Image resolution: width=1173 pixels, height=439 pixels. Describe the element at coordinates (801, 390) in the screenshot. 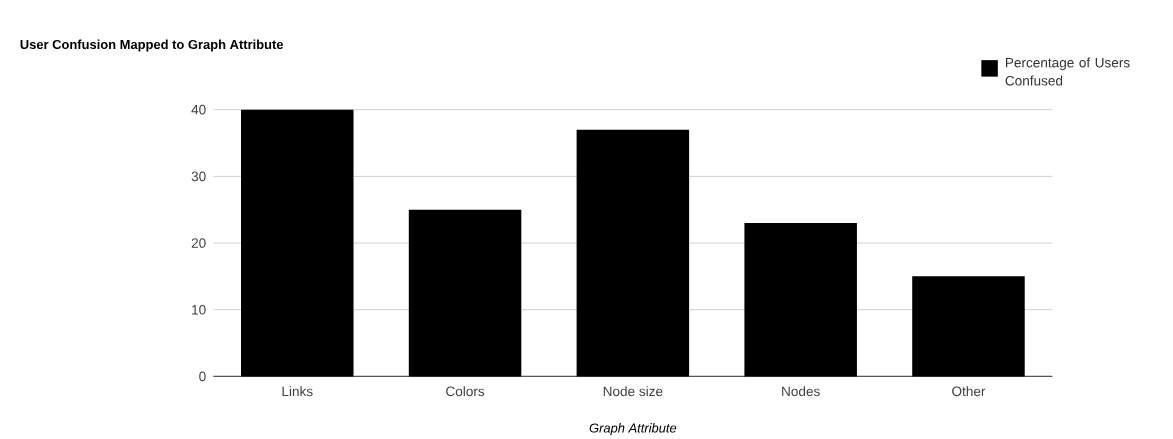

I see `x-tick-label: Nodes` at that location.